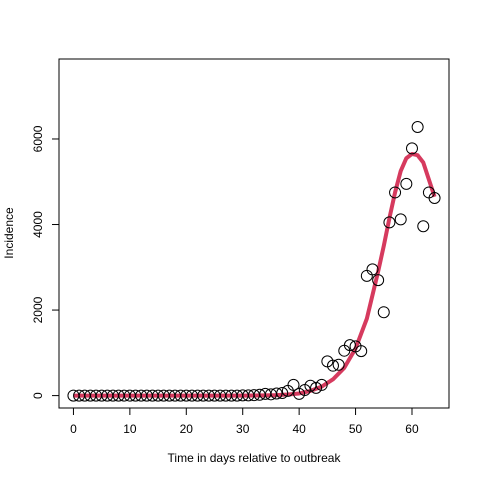 Image resolution: width=480 pixels, height=480 pixels. What do you see at coordinates (38, 309) in the screenshot?
I see `y-tick-label: 2000` at bounding box center [38, 309].